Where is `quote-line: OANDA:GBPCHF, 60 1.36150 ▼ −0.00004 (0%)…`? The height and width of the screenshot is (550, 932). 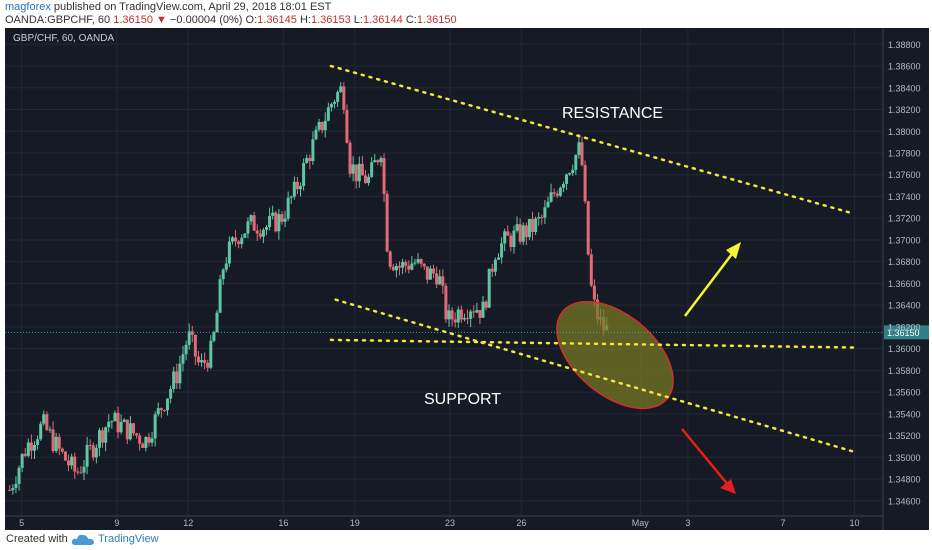
quote-line: OANDA:GBPCHF, 60 1.36150 ▼ −0.00004 (0%)… is located at coordinates (231, 20).